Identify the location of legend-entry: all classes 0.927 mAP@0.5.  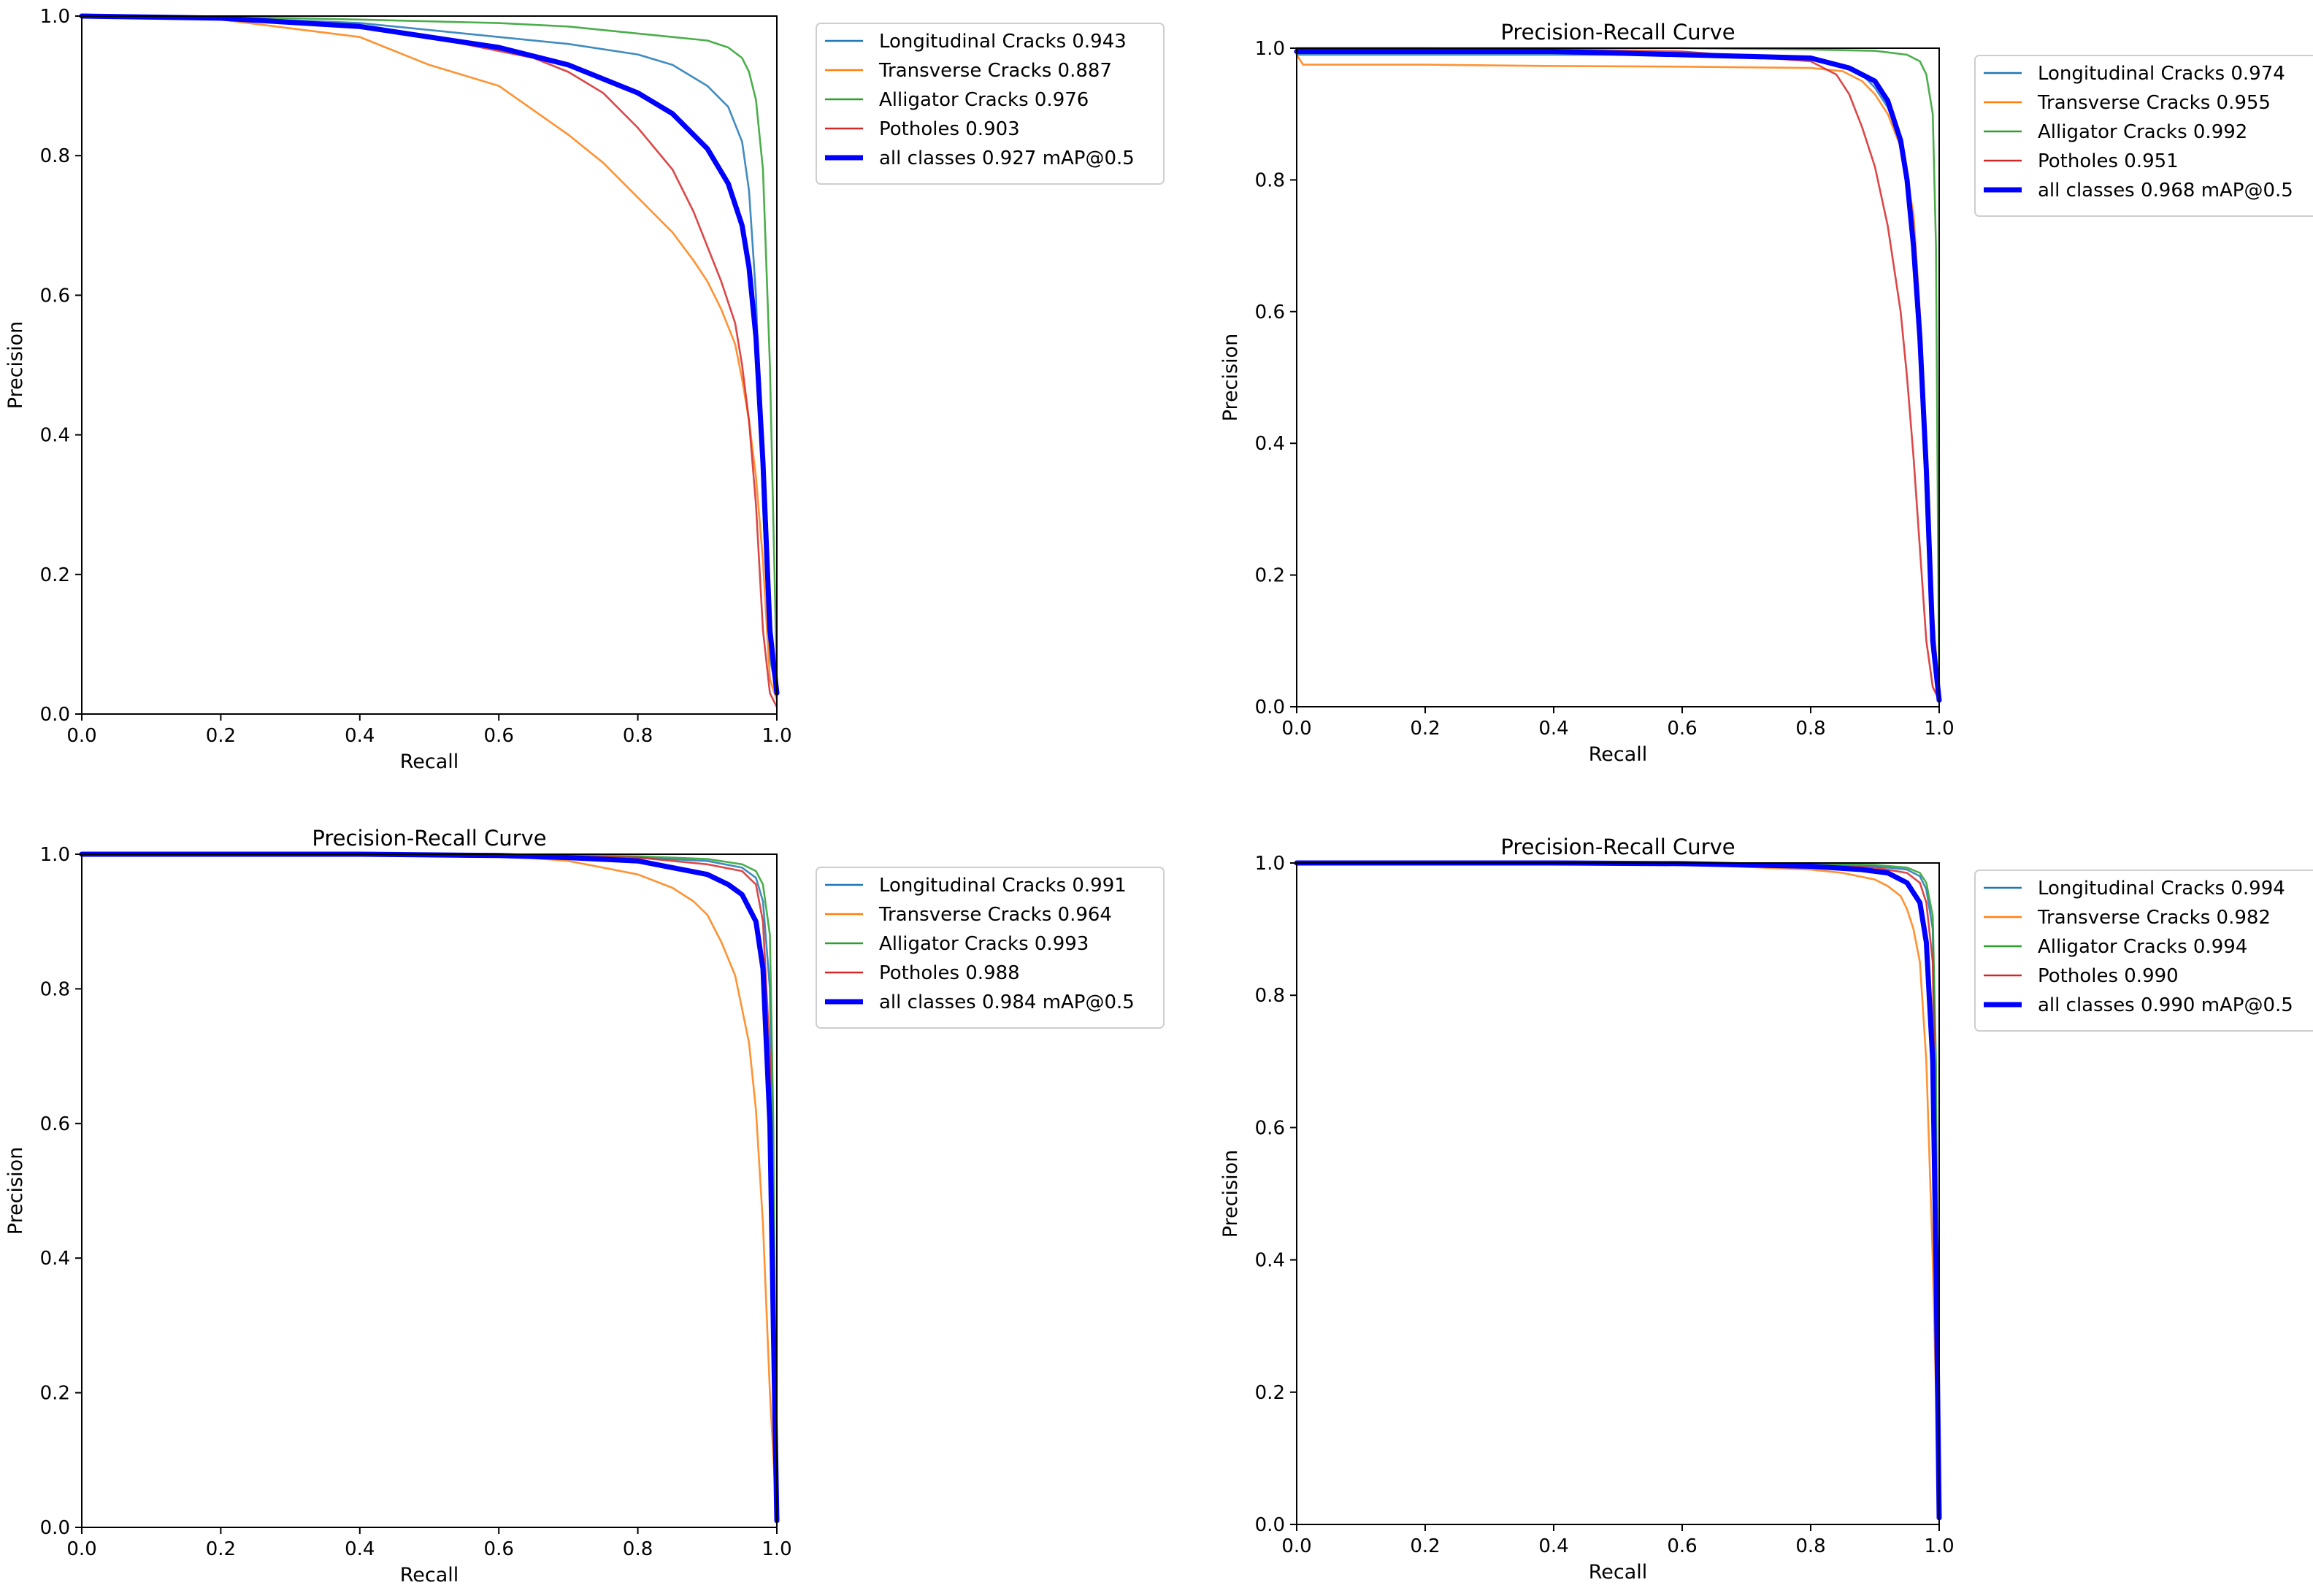
(1007, 158).